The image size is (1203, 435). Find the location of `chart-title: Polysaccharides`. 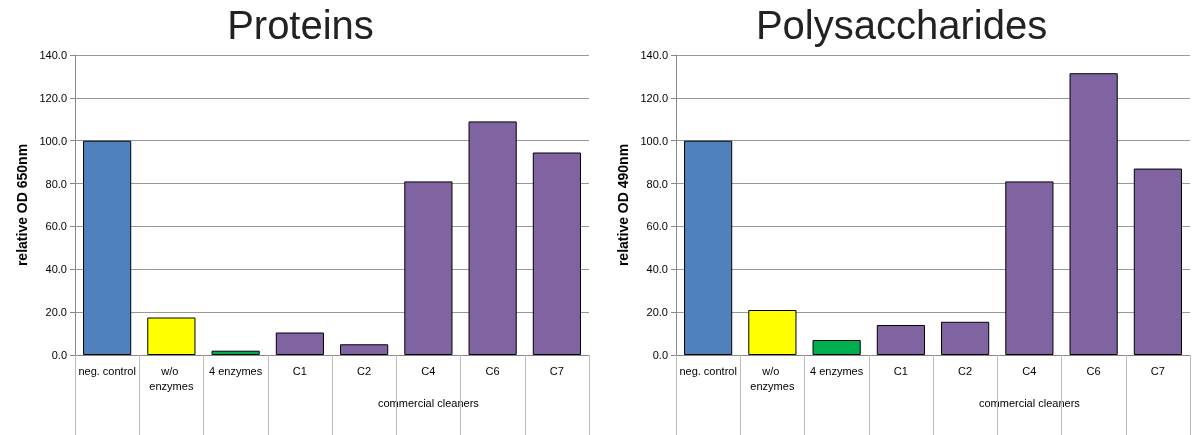

chart-title: Polysaccharides is located at coordinates (901, 25).